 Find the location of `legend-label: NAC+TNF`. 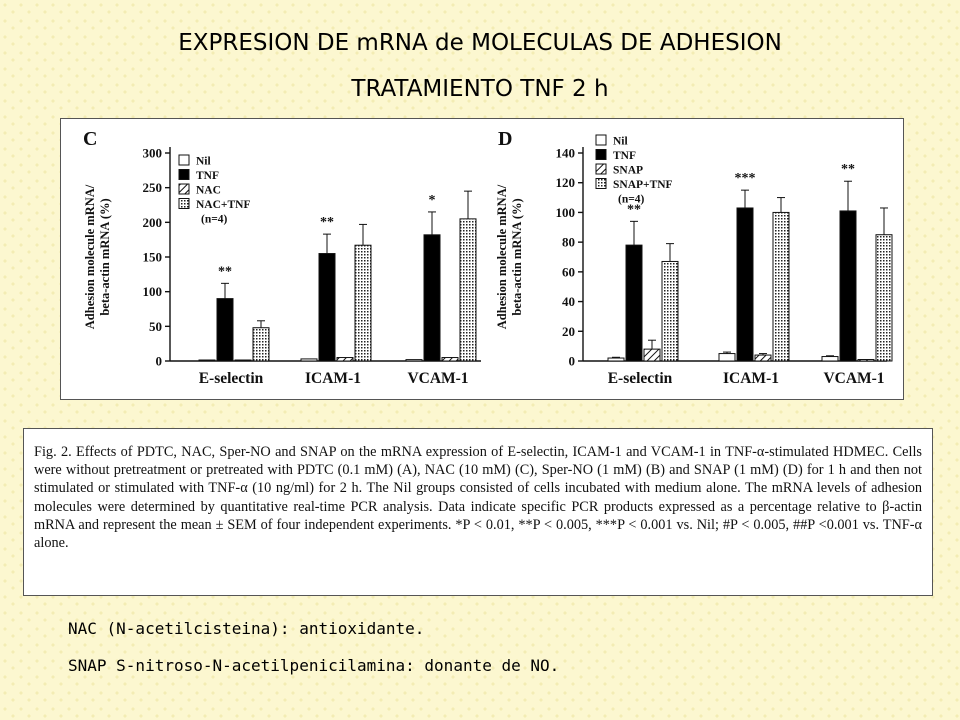

legend-label: NAC+TNF is located at coordinates (223, 205).